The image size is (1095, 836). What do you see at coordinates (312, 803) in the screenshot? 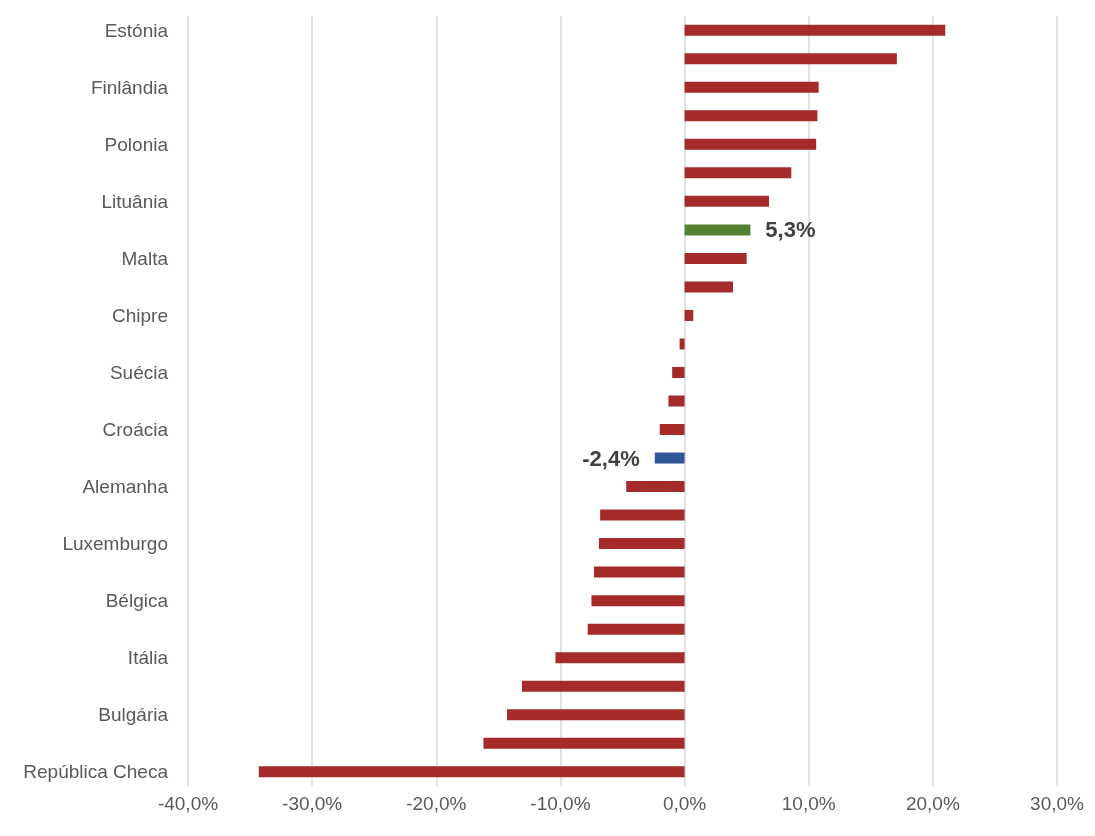
I see `x-tick-label: -30,0%` at bounding box center [312, 803].